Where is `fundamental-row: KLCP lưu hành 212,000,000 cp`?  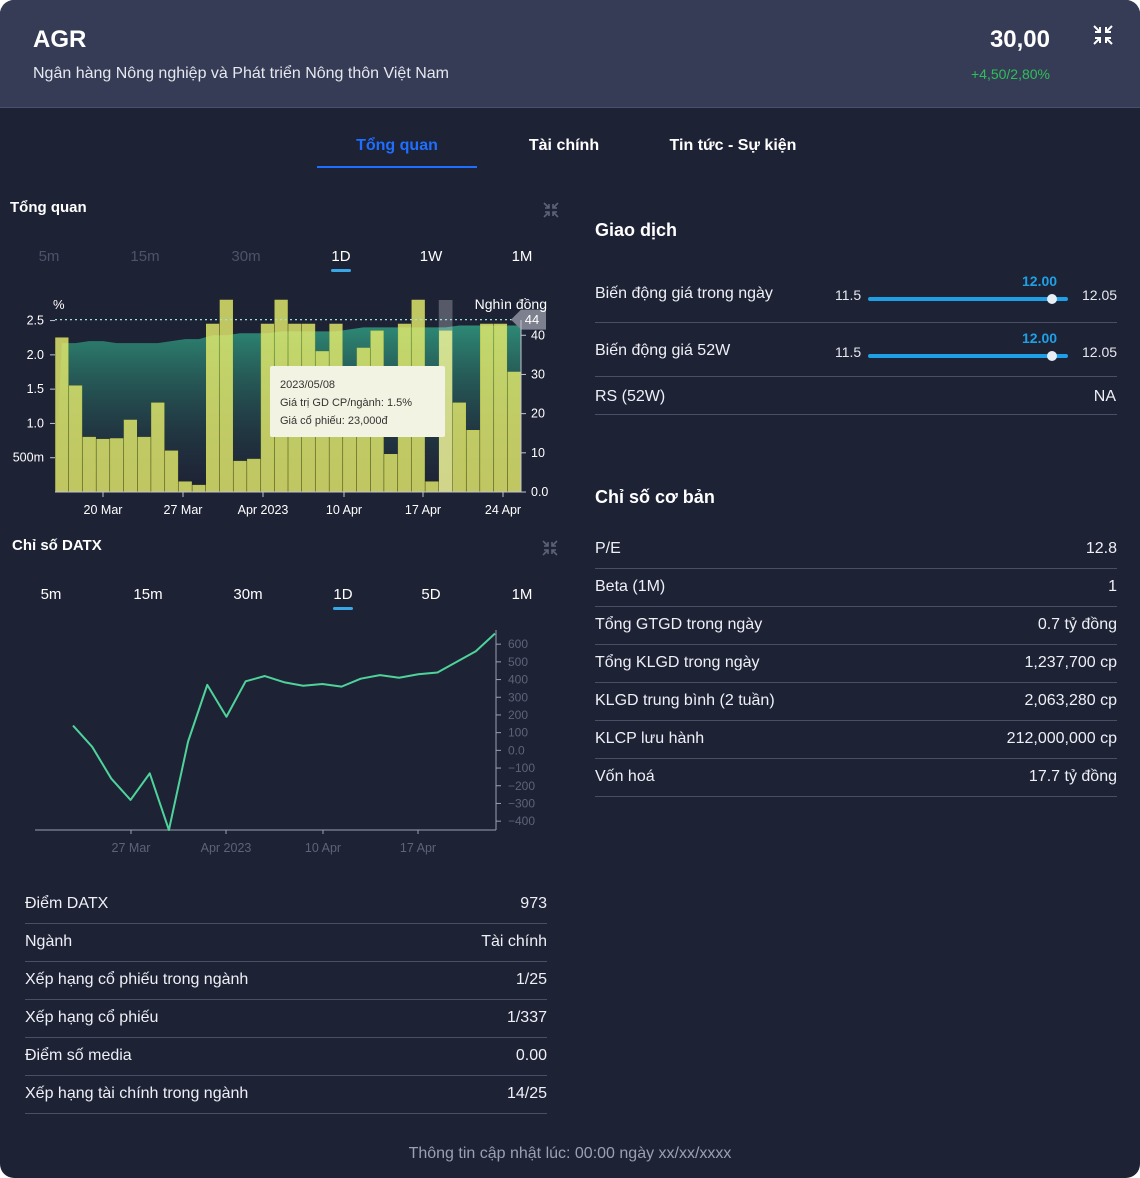
fundamental-row: KLCP lưu hành 212,000,000 cp is located at coordinates (856, 740).